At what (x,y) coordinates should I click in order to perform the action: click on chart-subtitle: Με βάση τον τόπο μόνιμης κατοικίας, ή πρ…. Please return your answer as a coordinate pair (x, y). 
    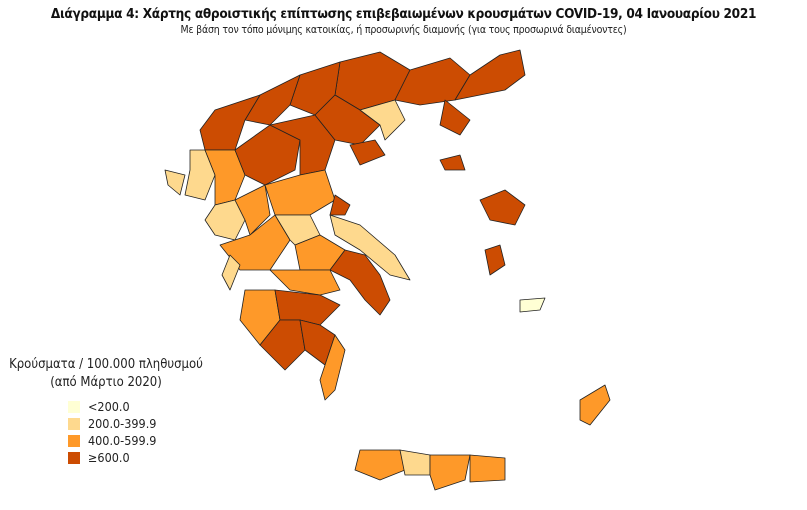
    Looking at the image, I should click on (403, 30).